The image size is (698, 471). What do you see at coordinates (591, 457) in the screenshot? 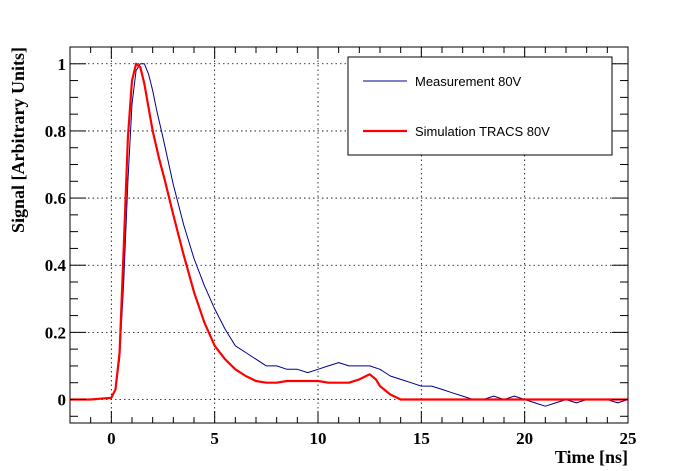
I see `x-axis-label: Time [ns]` at bounding box center [591, 457].